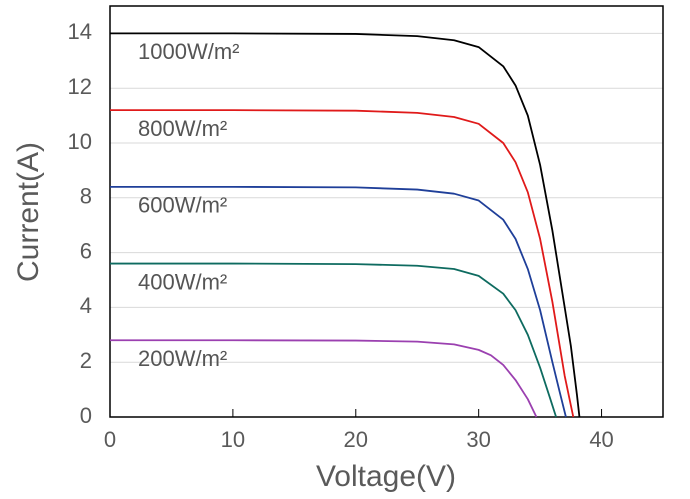 The image size is (690, 499). Describe the element at coordinates (478, 439) in the screenshot. I see `x-tick-label: 30` at that location.